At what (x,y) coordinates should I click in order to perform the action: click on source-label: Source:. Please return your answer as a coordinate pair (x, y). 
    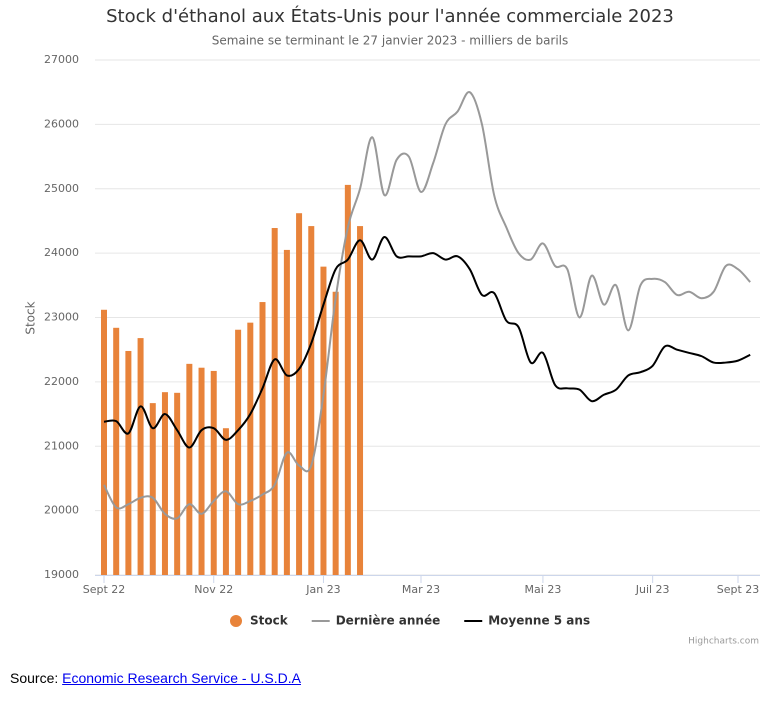
    Looking at the image, I should click on (34, 678).